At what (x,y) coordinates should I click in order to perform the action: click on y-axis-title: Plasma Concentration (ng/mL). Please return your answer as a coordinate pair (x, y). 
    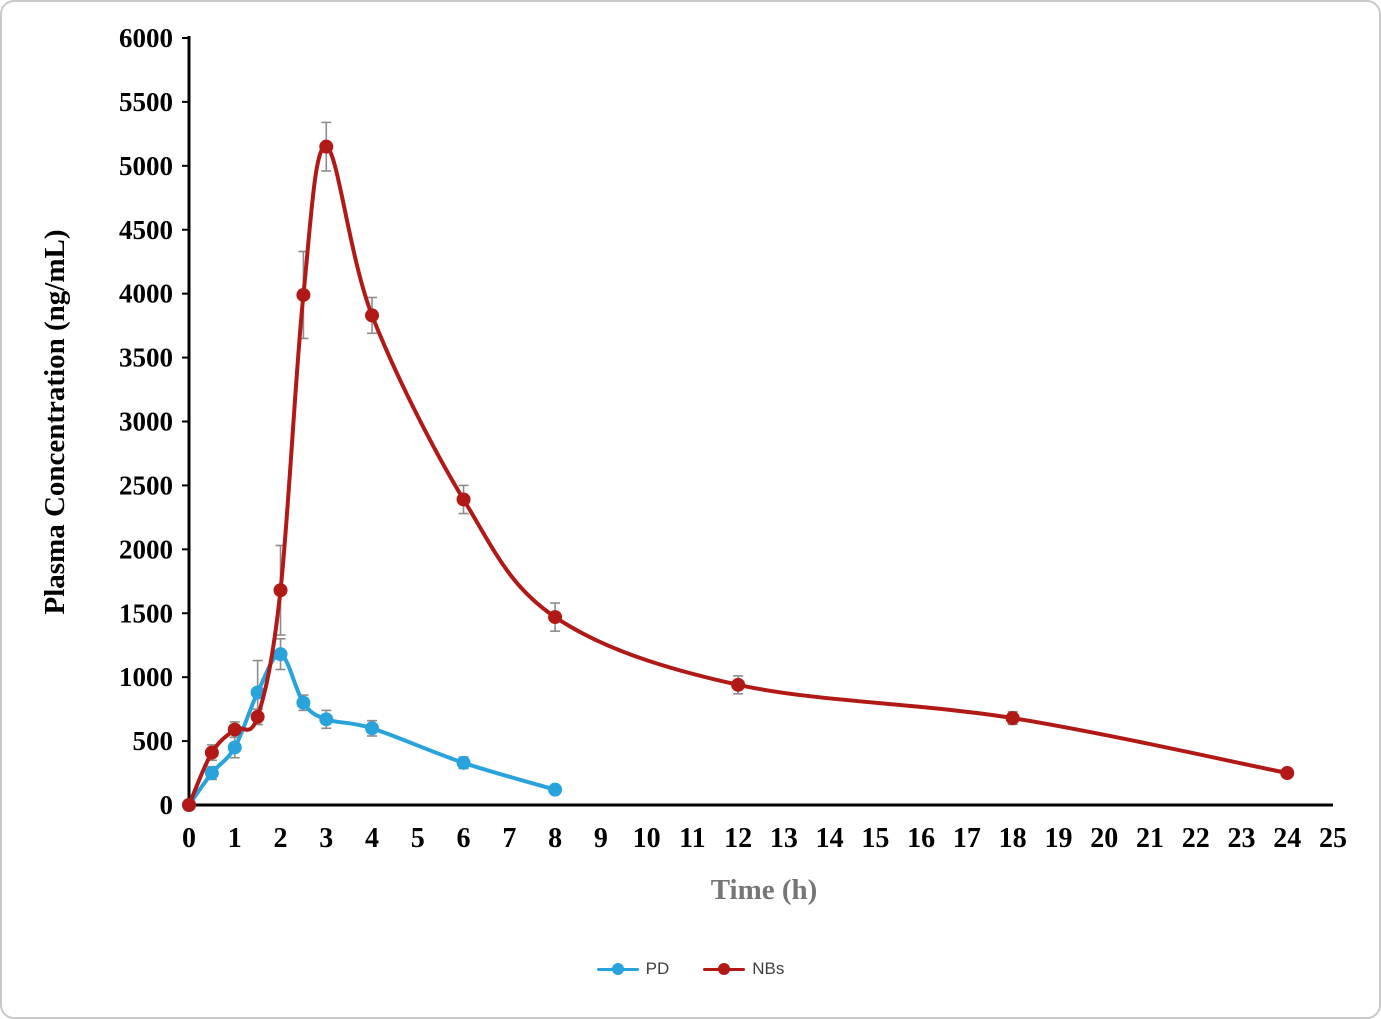
    Looking at the image, I should click on (55, 421).